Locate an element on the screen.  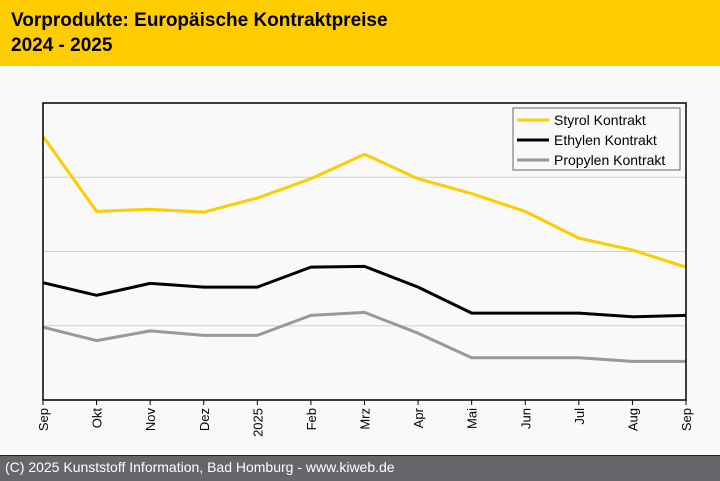
x-tick-label: Mai is located at coordinates (472, 418).